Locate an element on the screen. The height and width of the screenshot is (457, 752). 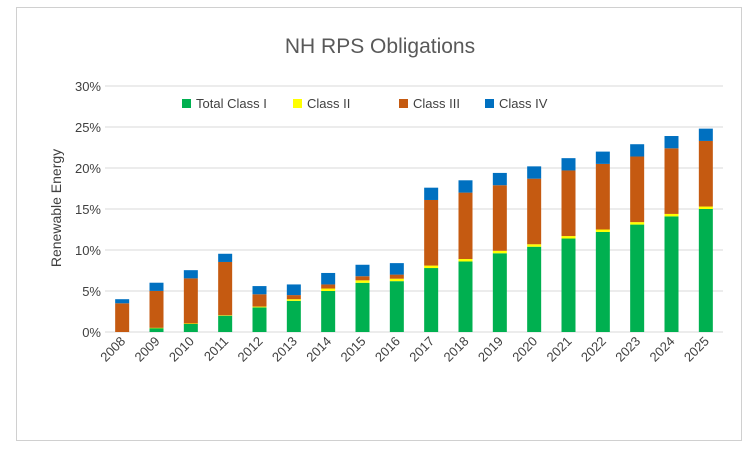
x-tick-label: 2018 is located at coordinates (456, 349).